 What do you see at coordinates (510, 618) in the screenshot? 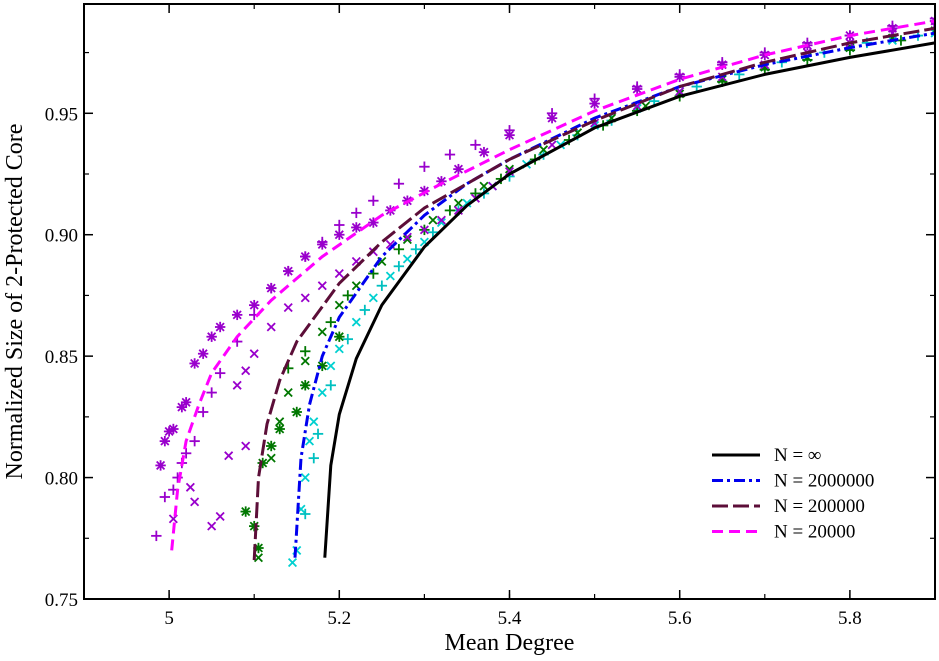
I see `x-tick-label: 5.4` at bounding box center [510, 618].